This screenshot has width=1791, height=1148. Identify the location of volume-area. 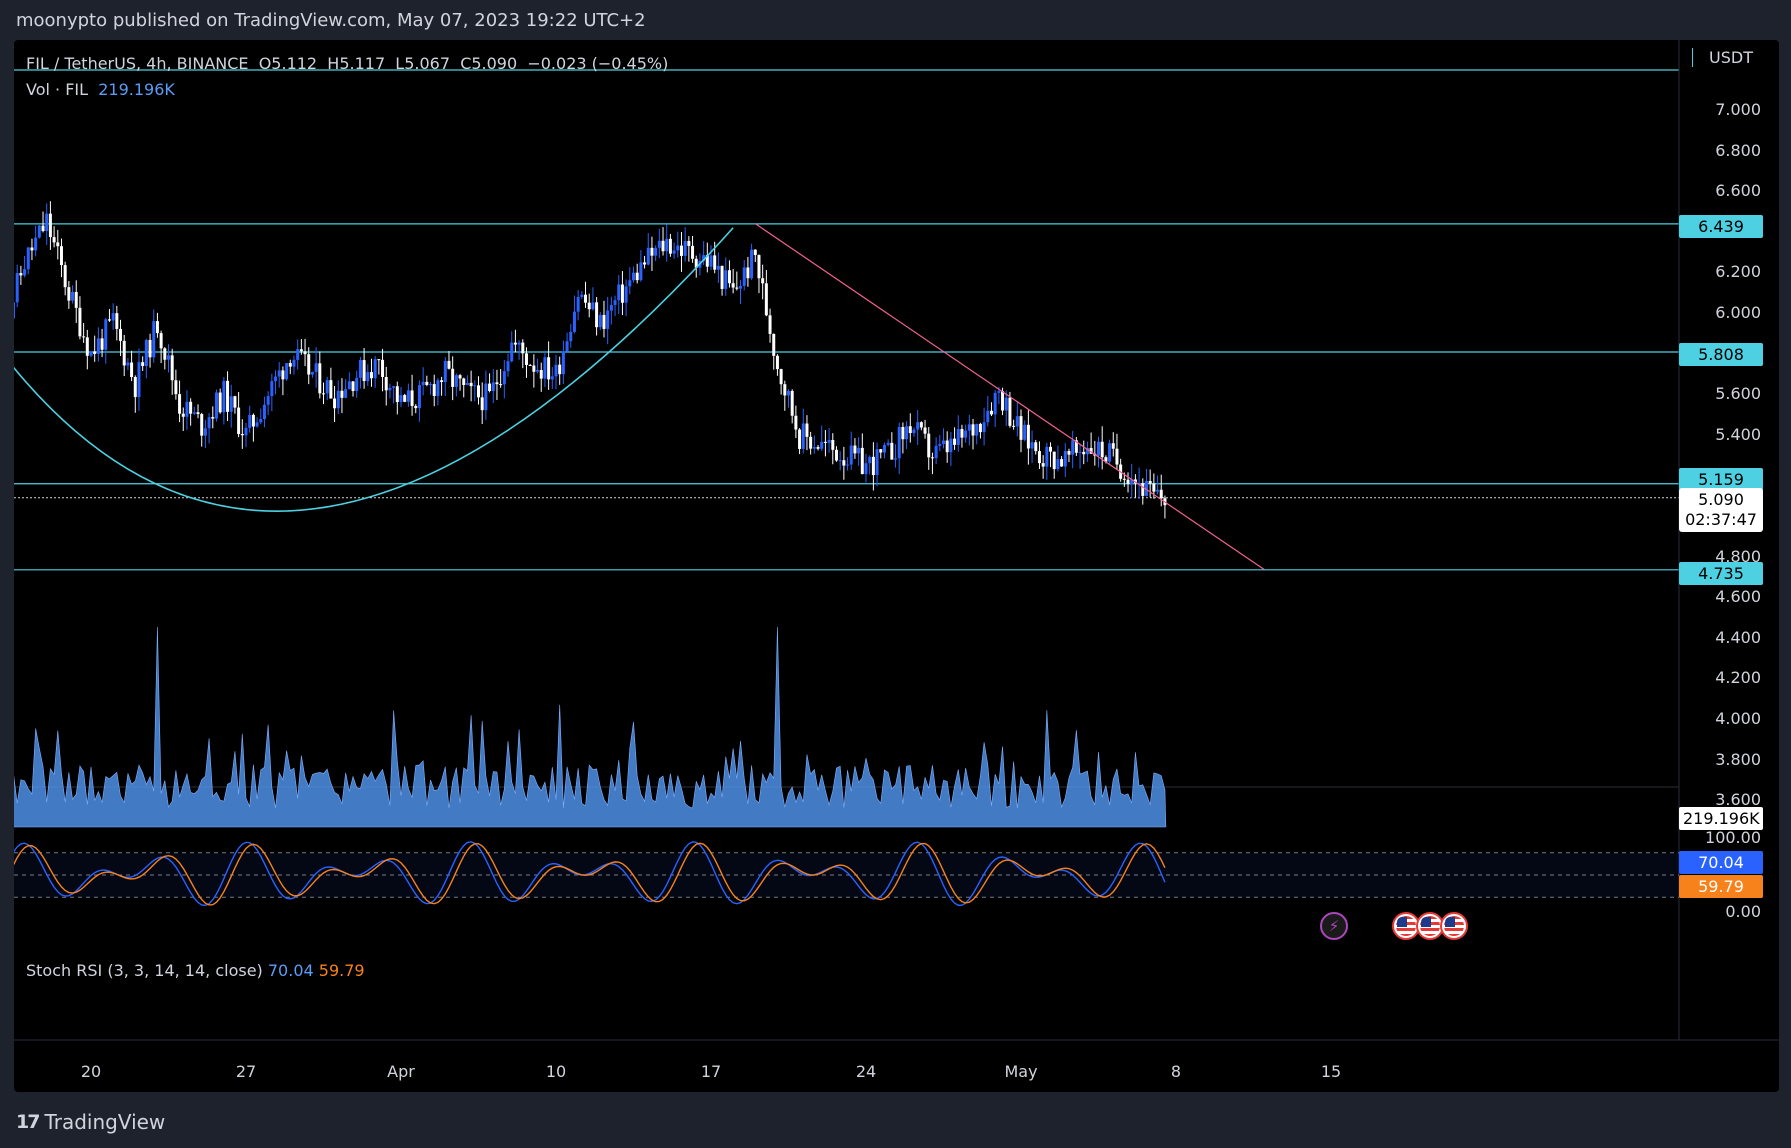
(590, 727).